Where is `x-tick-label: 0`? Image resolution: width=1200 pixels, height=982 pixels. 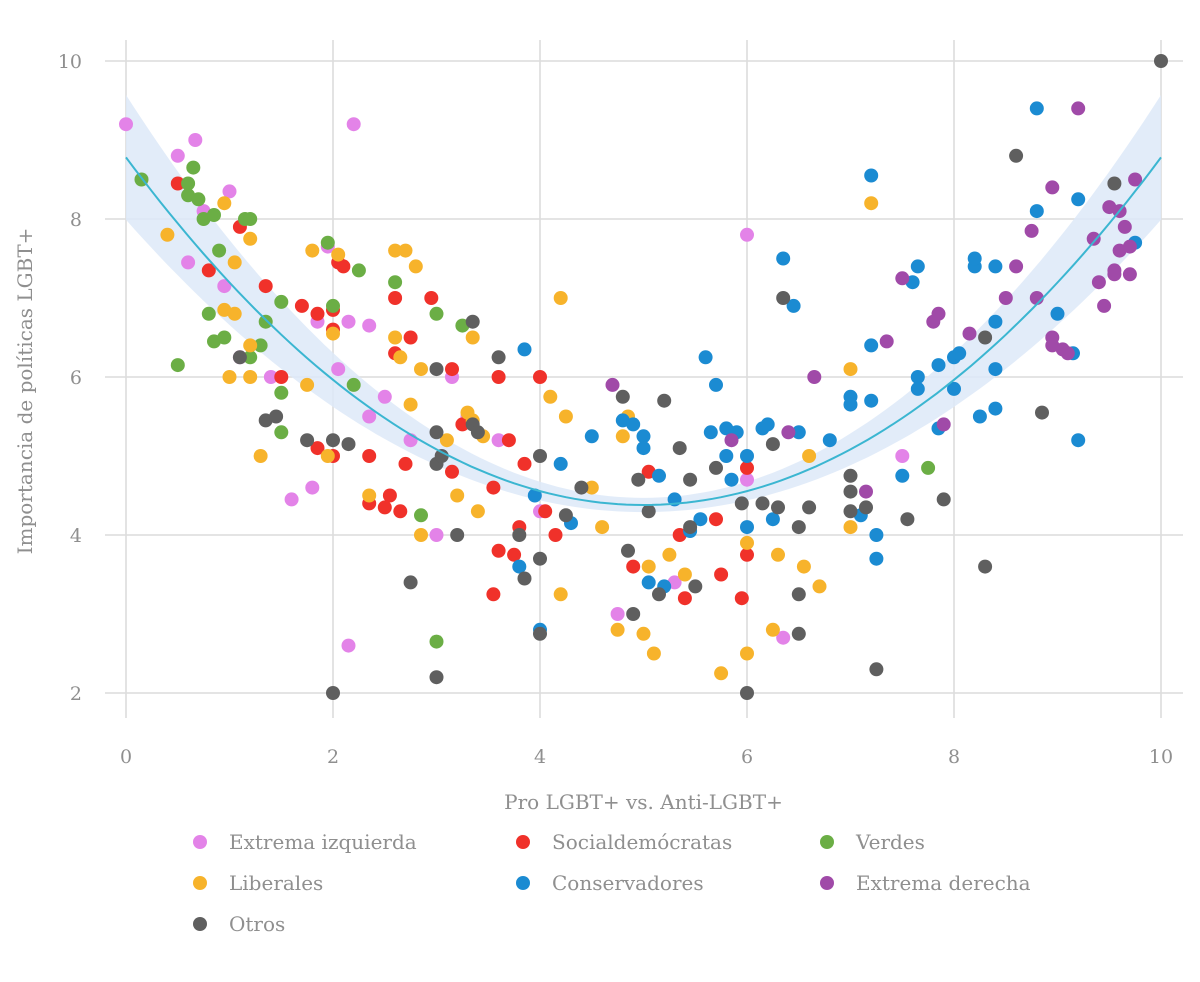 x-tick-label: 0 is located at coordinates (126, 757).